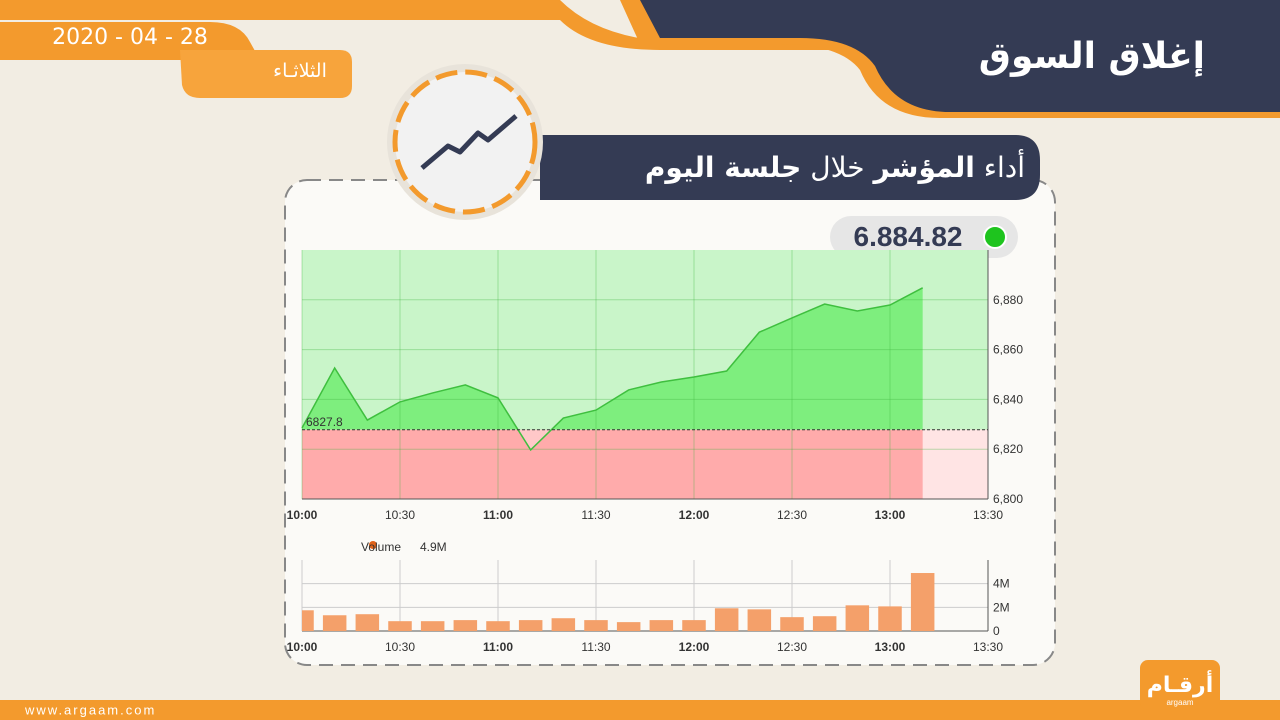 Image resolution: width=1280 pixels, height=720 pixels. I want to click on footer, so click(640, 710).